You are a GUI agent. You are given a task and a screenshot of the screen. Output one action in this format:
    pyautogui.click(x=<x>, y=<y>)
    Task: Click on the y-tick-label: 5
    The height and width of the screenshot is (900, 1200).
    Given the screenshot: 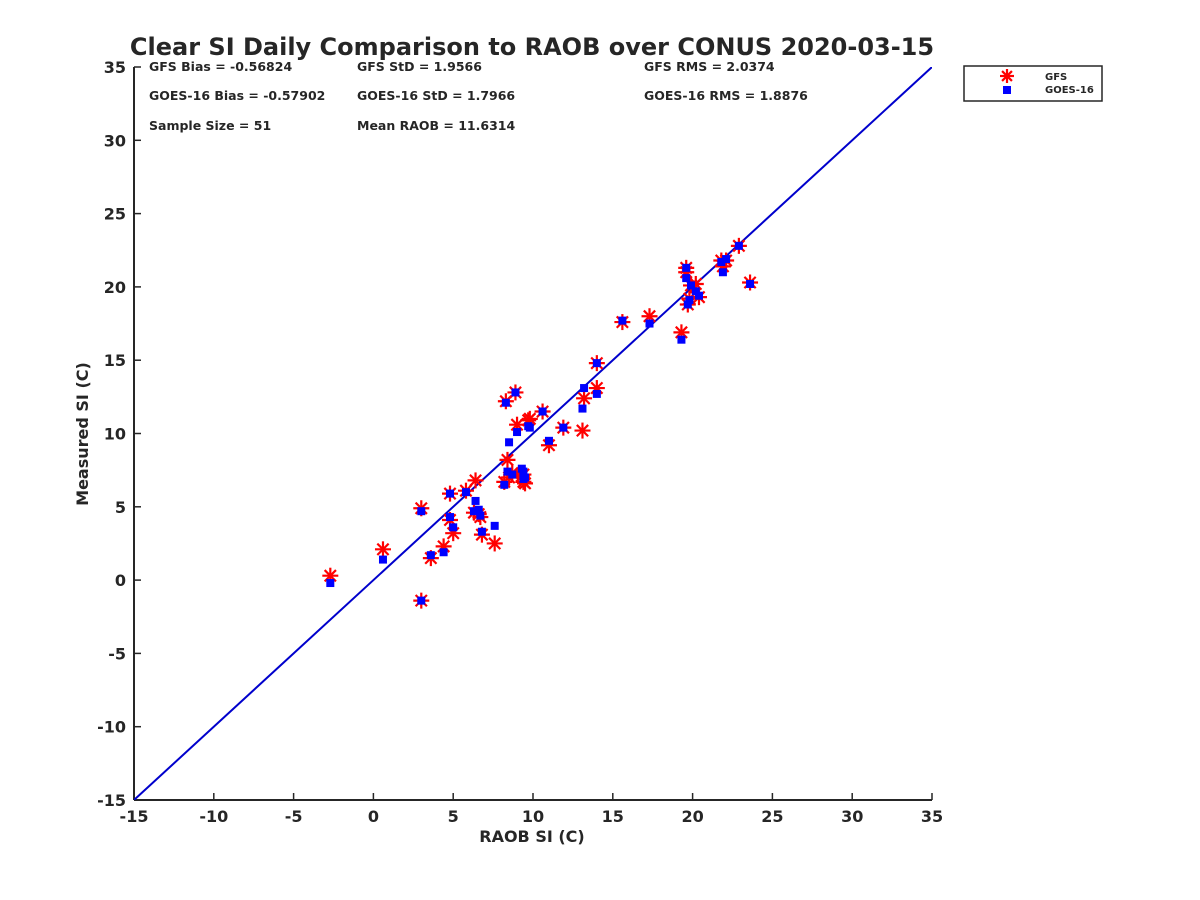 What is the action you would take?
    pyautogui.click(x=120, y=507)
    